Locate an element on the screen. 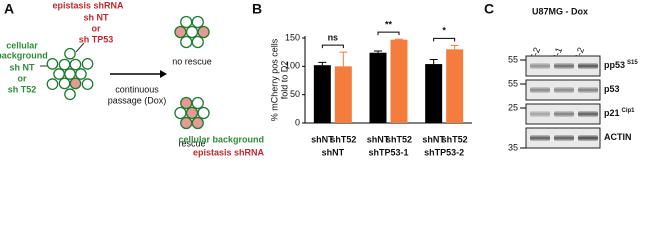 This screenshot has height=240, width=650. panel-label: A is located at coordinates (9, 9).